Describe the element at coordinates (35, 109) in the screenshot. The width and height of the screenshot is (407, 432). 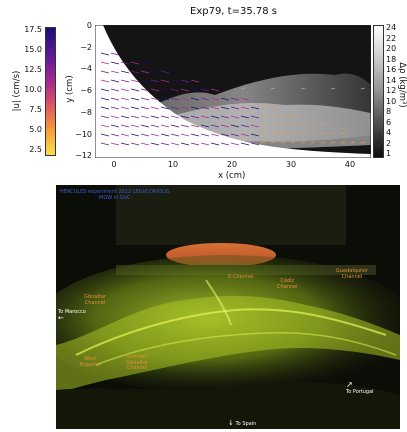
I see `speed-colorbar-tick: 7.5` at that location.